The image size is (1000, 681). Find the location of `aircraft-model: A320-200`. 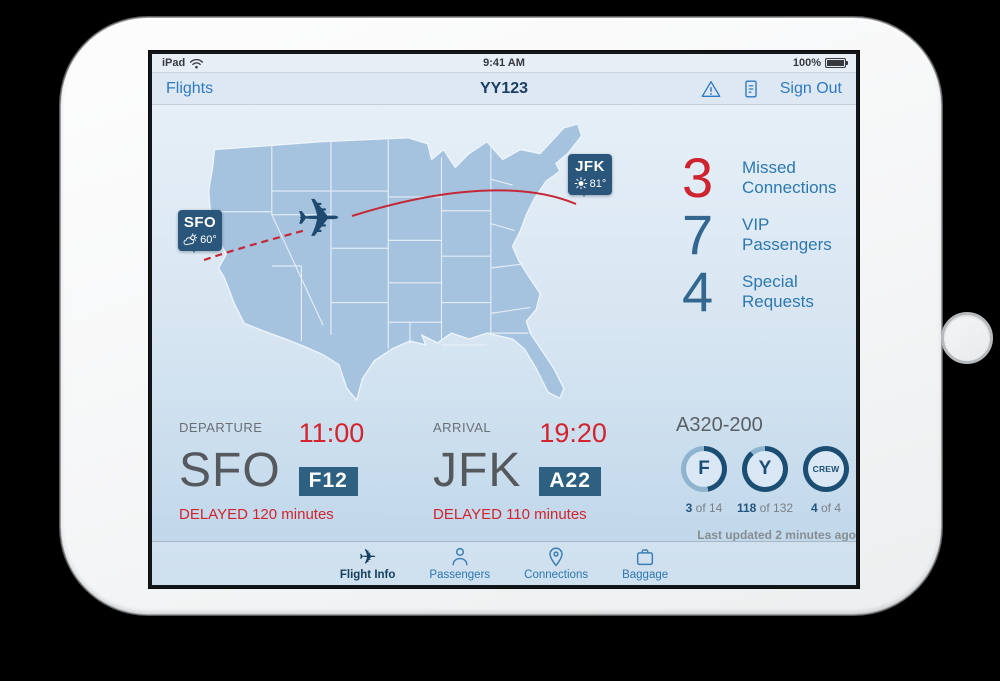

aircraft-model: A320-200 is located at coordinates (719, 425).